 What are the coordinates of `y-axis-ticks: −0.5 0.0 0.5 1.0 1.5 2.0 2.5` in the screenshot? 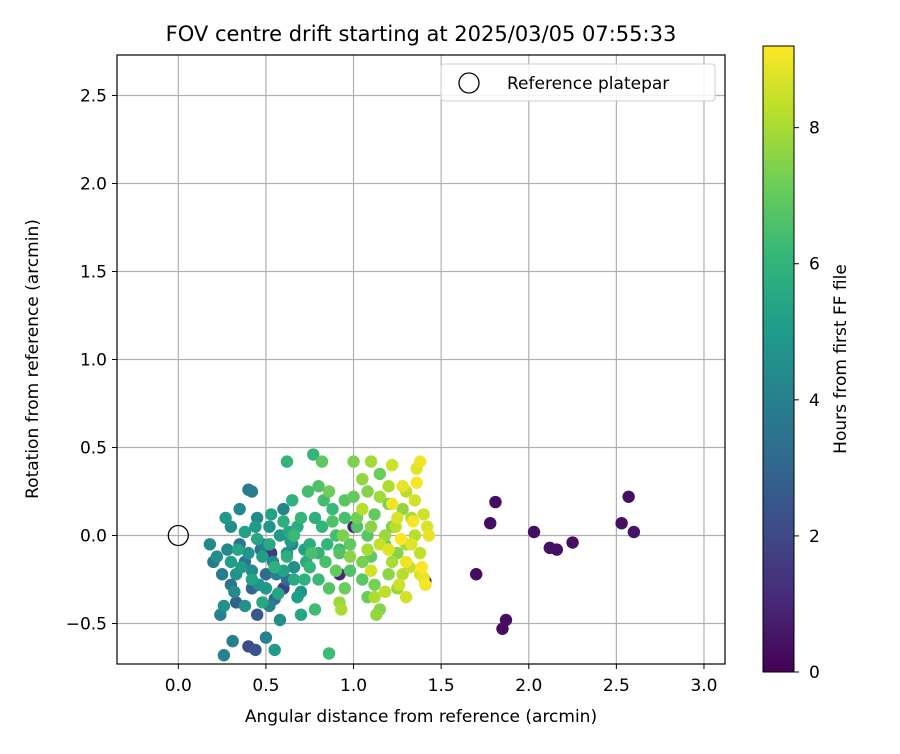 It's located at (91, 360).